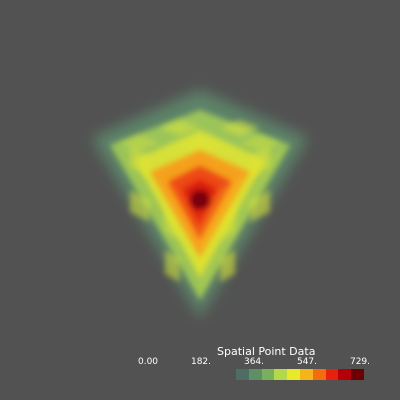 The height and width of the screenshot is (400, 400). What do you see at coordinates (201, 362) in the screenshot?
I see `scalar-bar-tick-1: 182.` at bounding box center [201, 362].